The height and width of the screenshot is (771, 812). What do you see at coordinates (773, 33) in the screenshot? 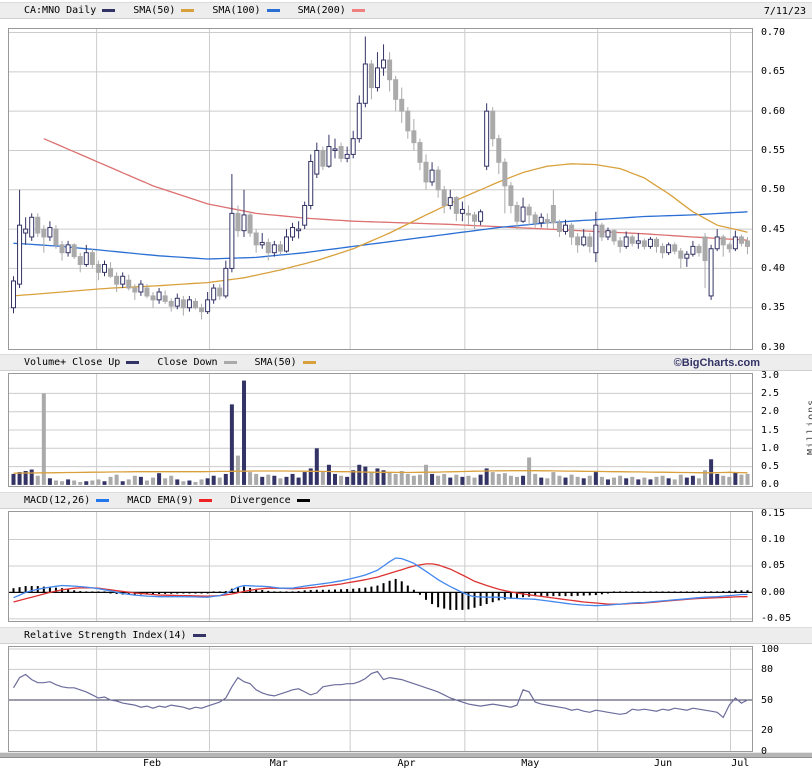
I see `y-axis-tick-label: 0.70` at bounding box center [773, 33].